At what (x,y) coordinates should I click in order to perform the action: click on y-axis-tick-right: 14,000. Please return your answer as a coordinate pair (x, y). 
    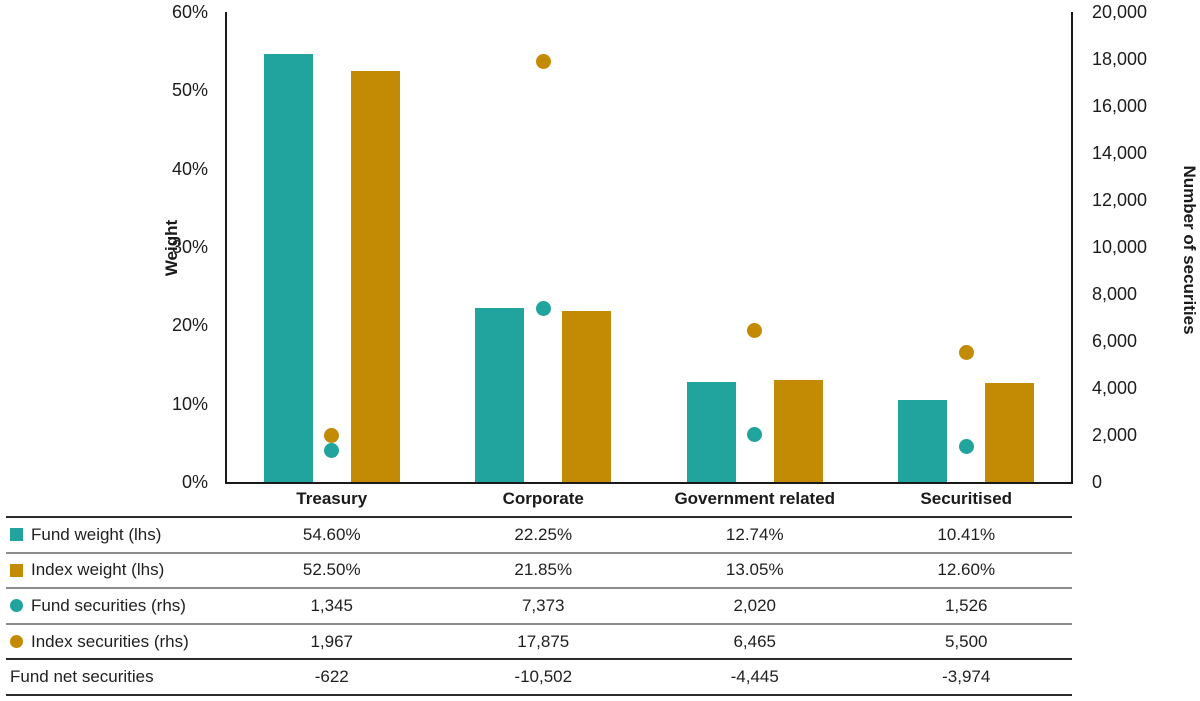
    Looking at the image, I should click on (1120, 153).